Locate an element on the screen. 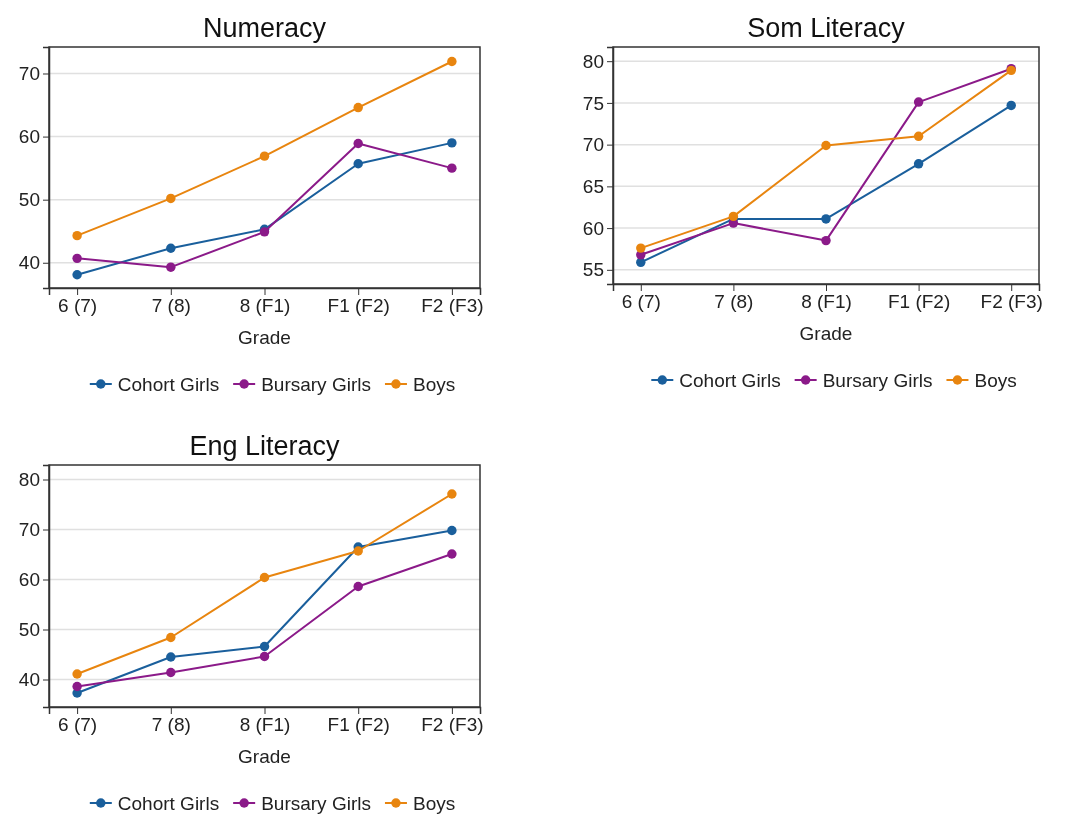 This screenshot has height=815, width=1071. y-tick-label: 55 is located at coordinates (593, 270).